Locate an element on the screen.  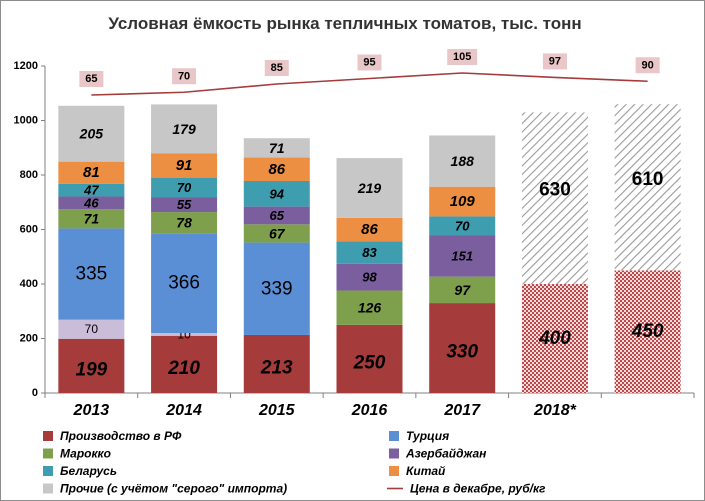
data-label: 450 is located at coordinates (647, 331).